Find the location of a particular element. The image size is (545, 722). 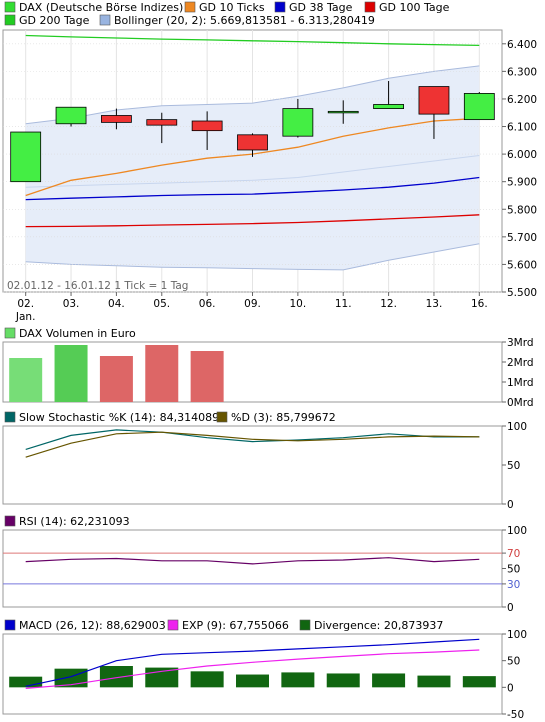

y-tick-label: -50 is located at coordinates (515, 715).